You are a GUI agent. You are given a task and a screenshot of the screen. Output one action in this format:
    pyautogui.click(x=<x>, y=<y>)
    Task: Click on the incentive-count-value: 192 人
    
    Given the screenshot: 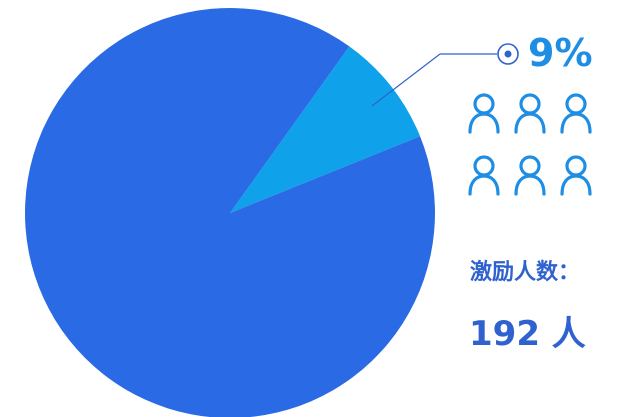 What is the action you would take?
    pyautogui.click(x=527, y=334)
    